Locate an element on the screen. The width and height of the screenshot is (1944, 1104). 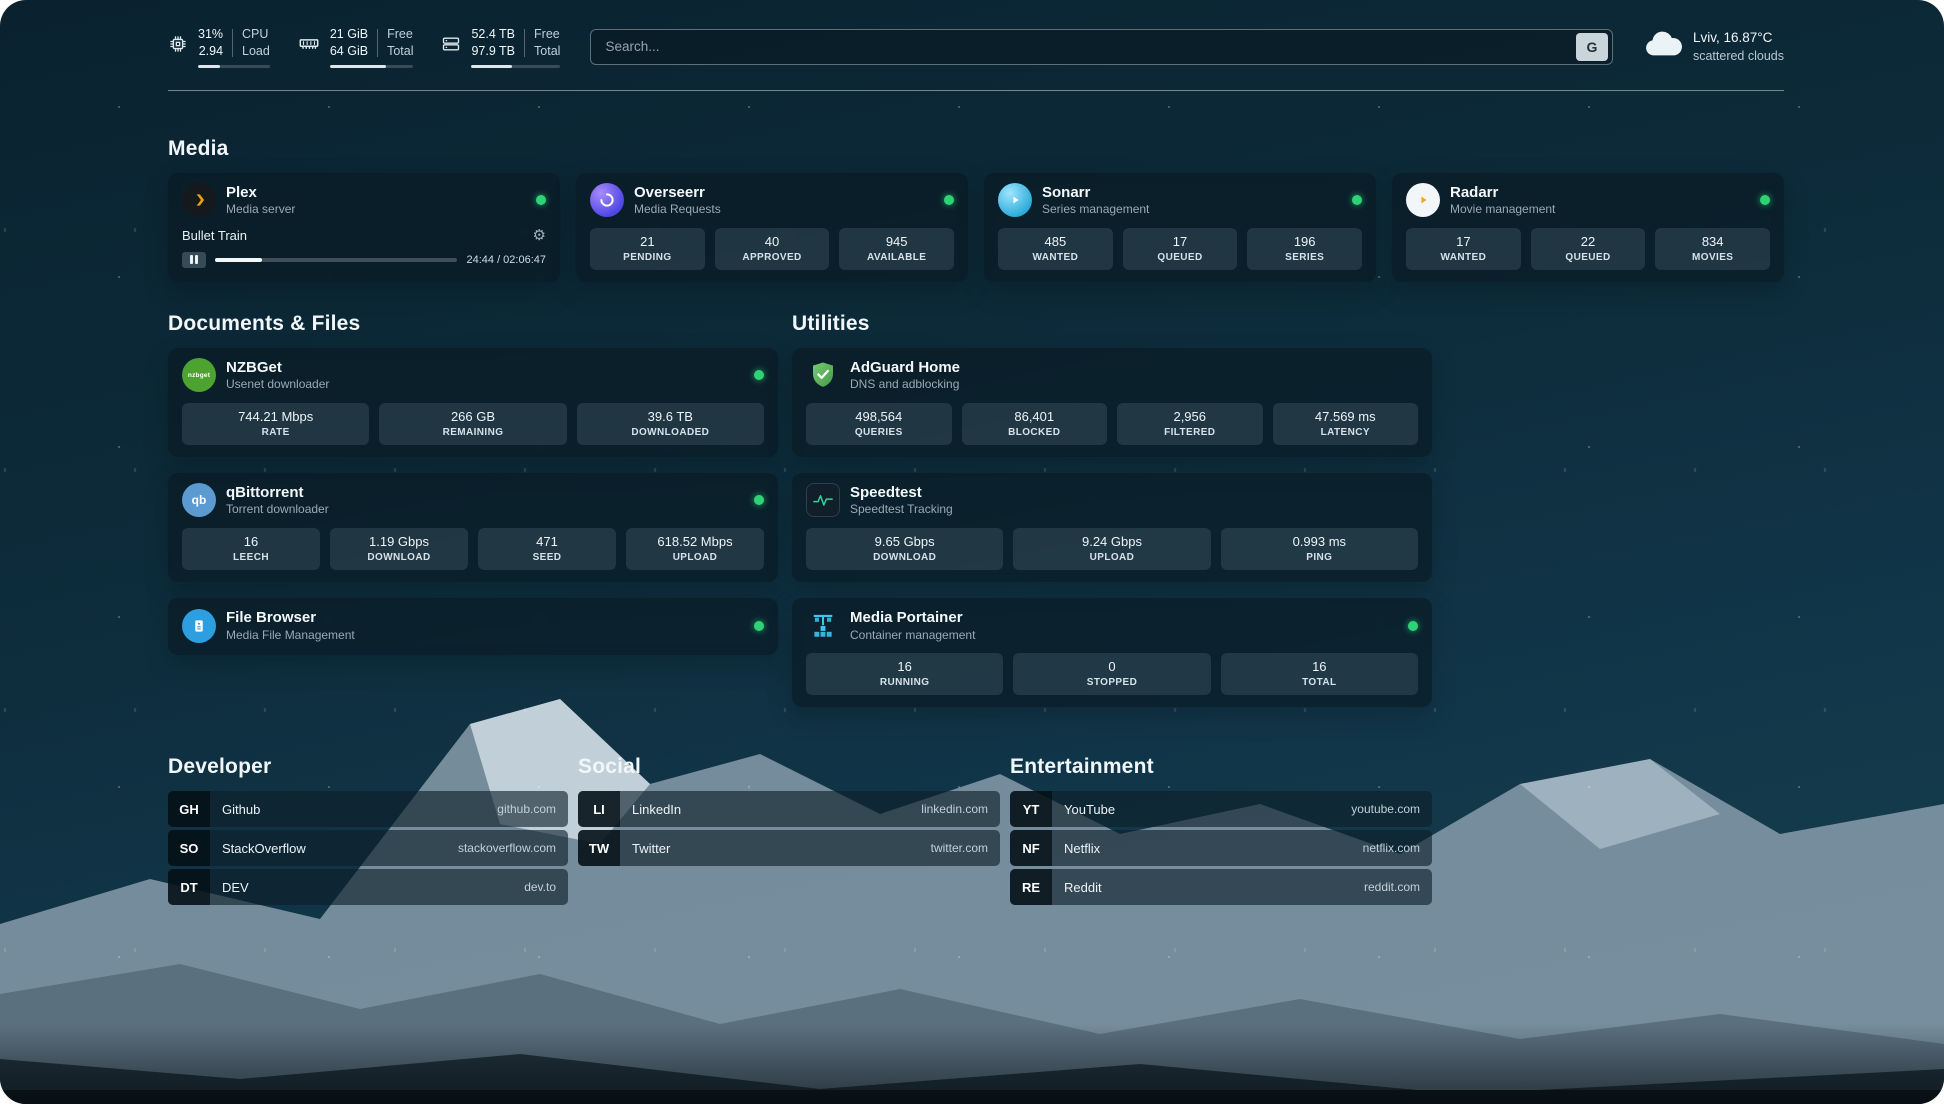
nzbget-logo-text: nzbget is located at coordinates (199, 375).